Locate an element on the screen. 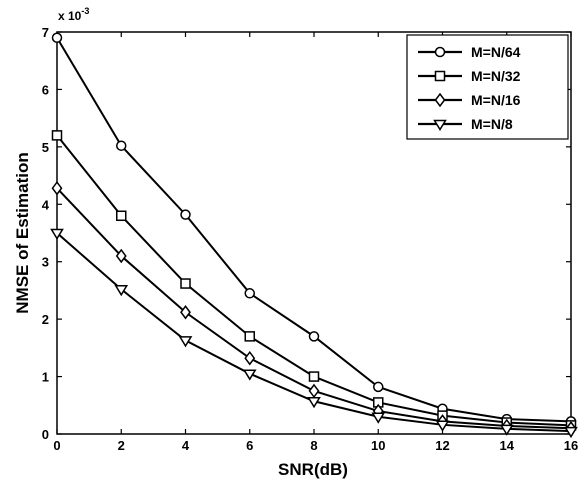 Image resolution: width=586 pixels, height=484 pixels. y-tick-label: 0 is located at coordinates (45, 434).